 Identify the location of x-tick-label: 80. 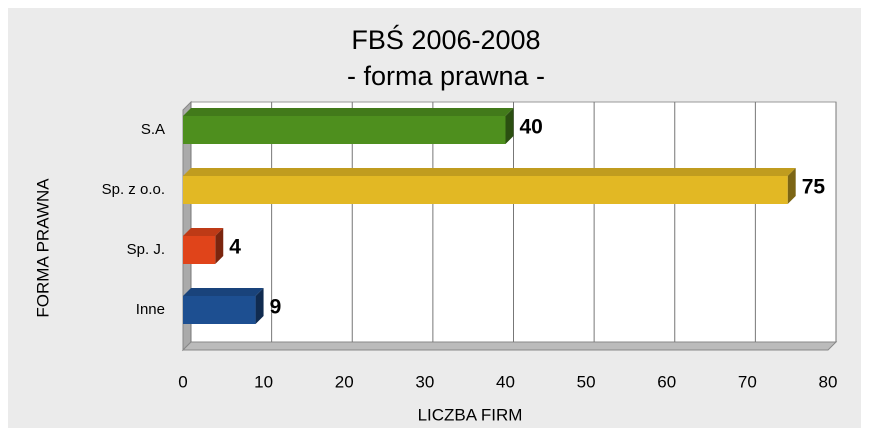
(828, 381).